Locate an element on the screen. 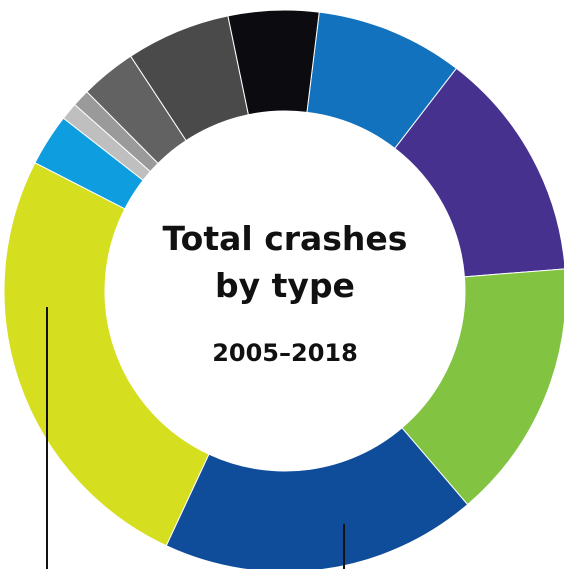  center-subtitle: 2005–2018 is located at coordinates (285, 353).